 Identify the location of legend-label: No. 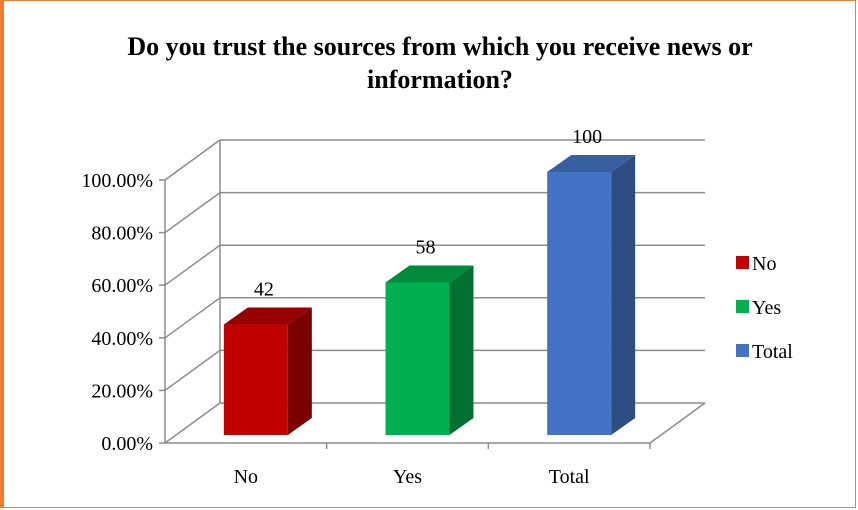
(764, 264).